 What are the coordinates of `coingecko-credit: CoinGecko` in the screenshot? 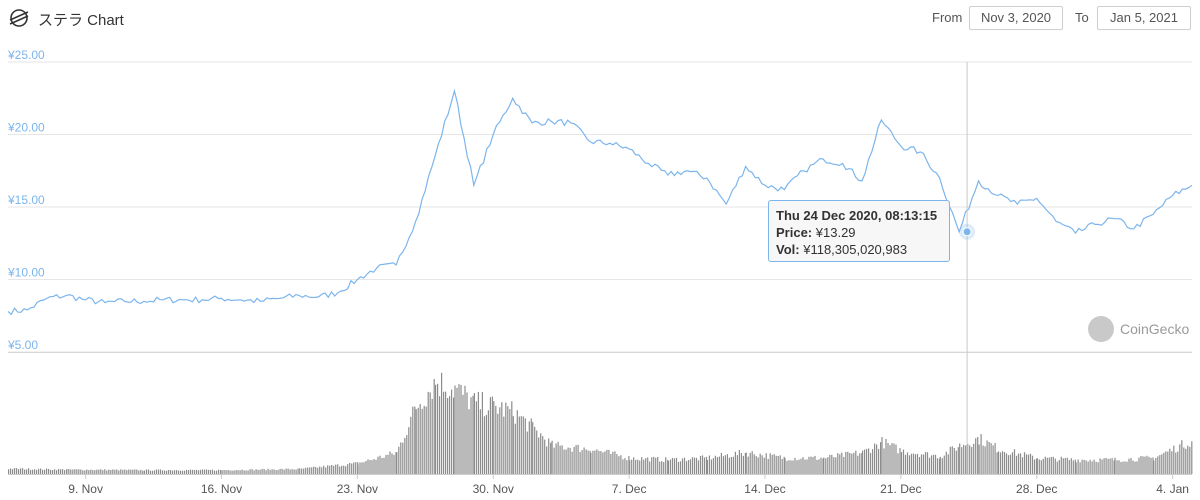 It's located at (1141, 330).